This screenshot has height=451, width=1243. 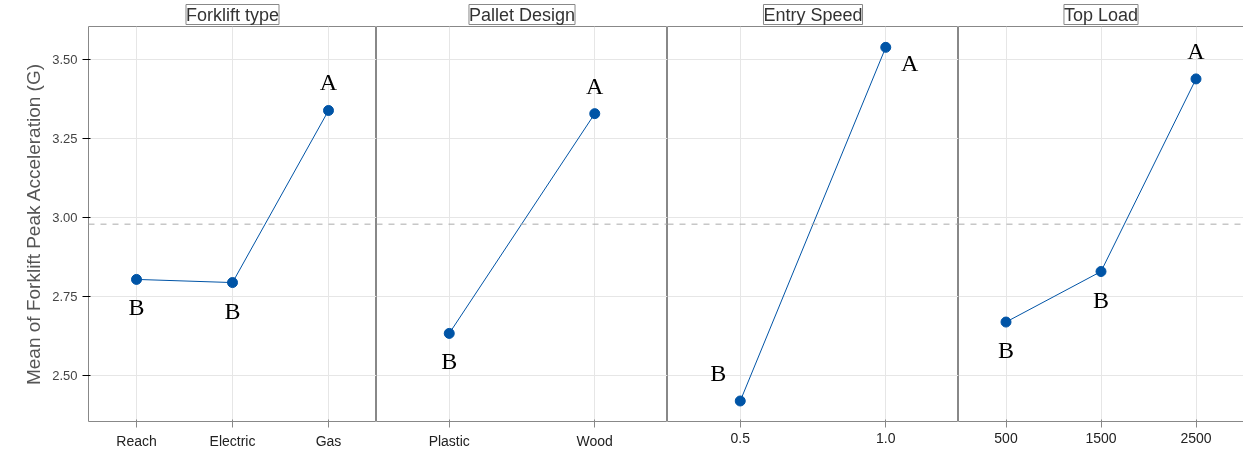 I want to click on x-tick-label: 2500, so click(x=1196, y=437).